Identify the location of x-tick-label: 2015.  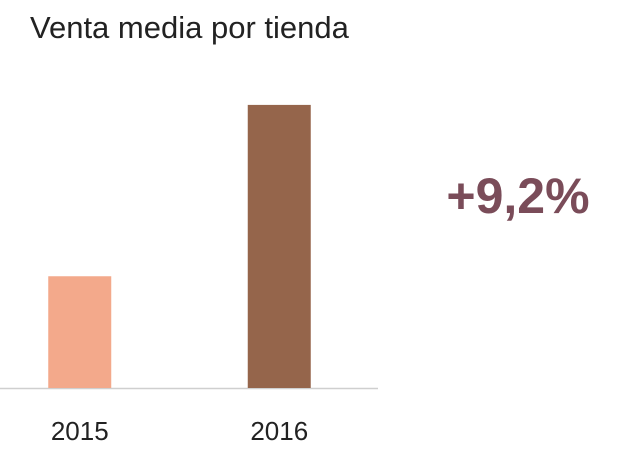
(80, 431).